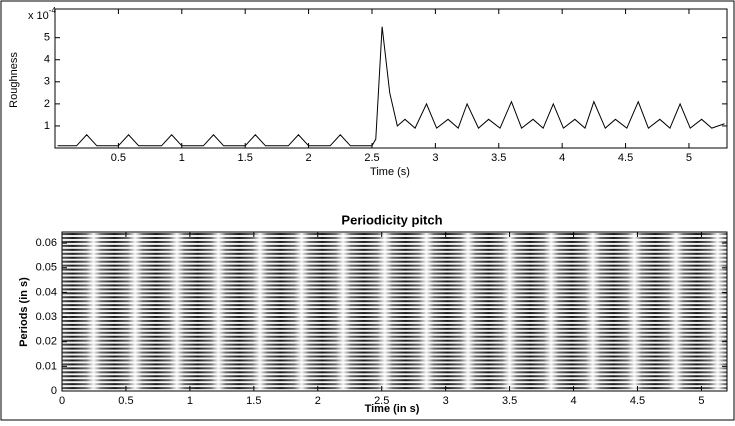  What do you see at coordinates (46, 317) in the screenshot?
I see `y-tick-label: 0.03` at bounding box center [46, 317].